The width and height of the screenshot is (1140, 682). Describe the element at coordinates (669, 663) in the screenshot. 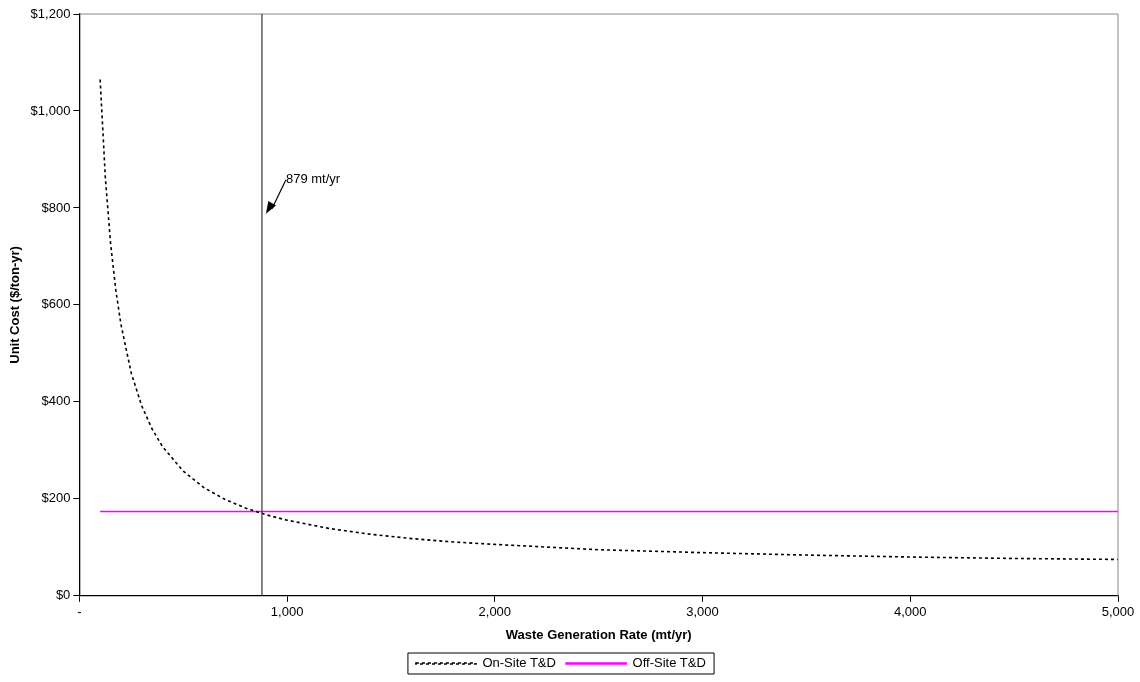

I see `legend-label: Off-Site T&D` at that location.